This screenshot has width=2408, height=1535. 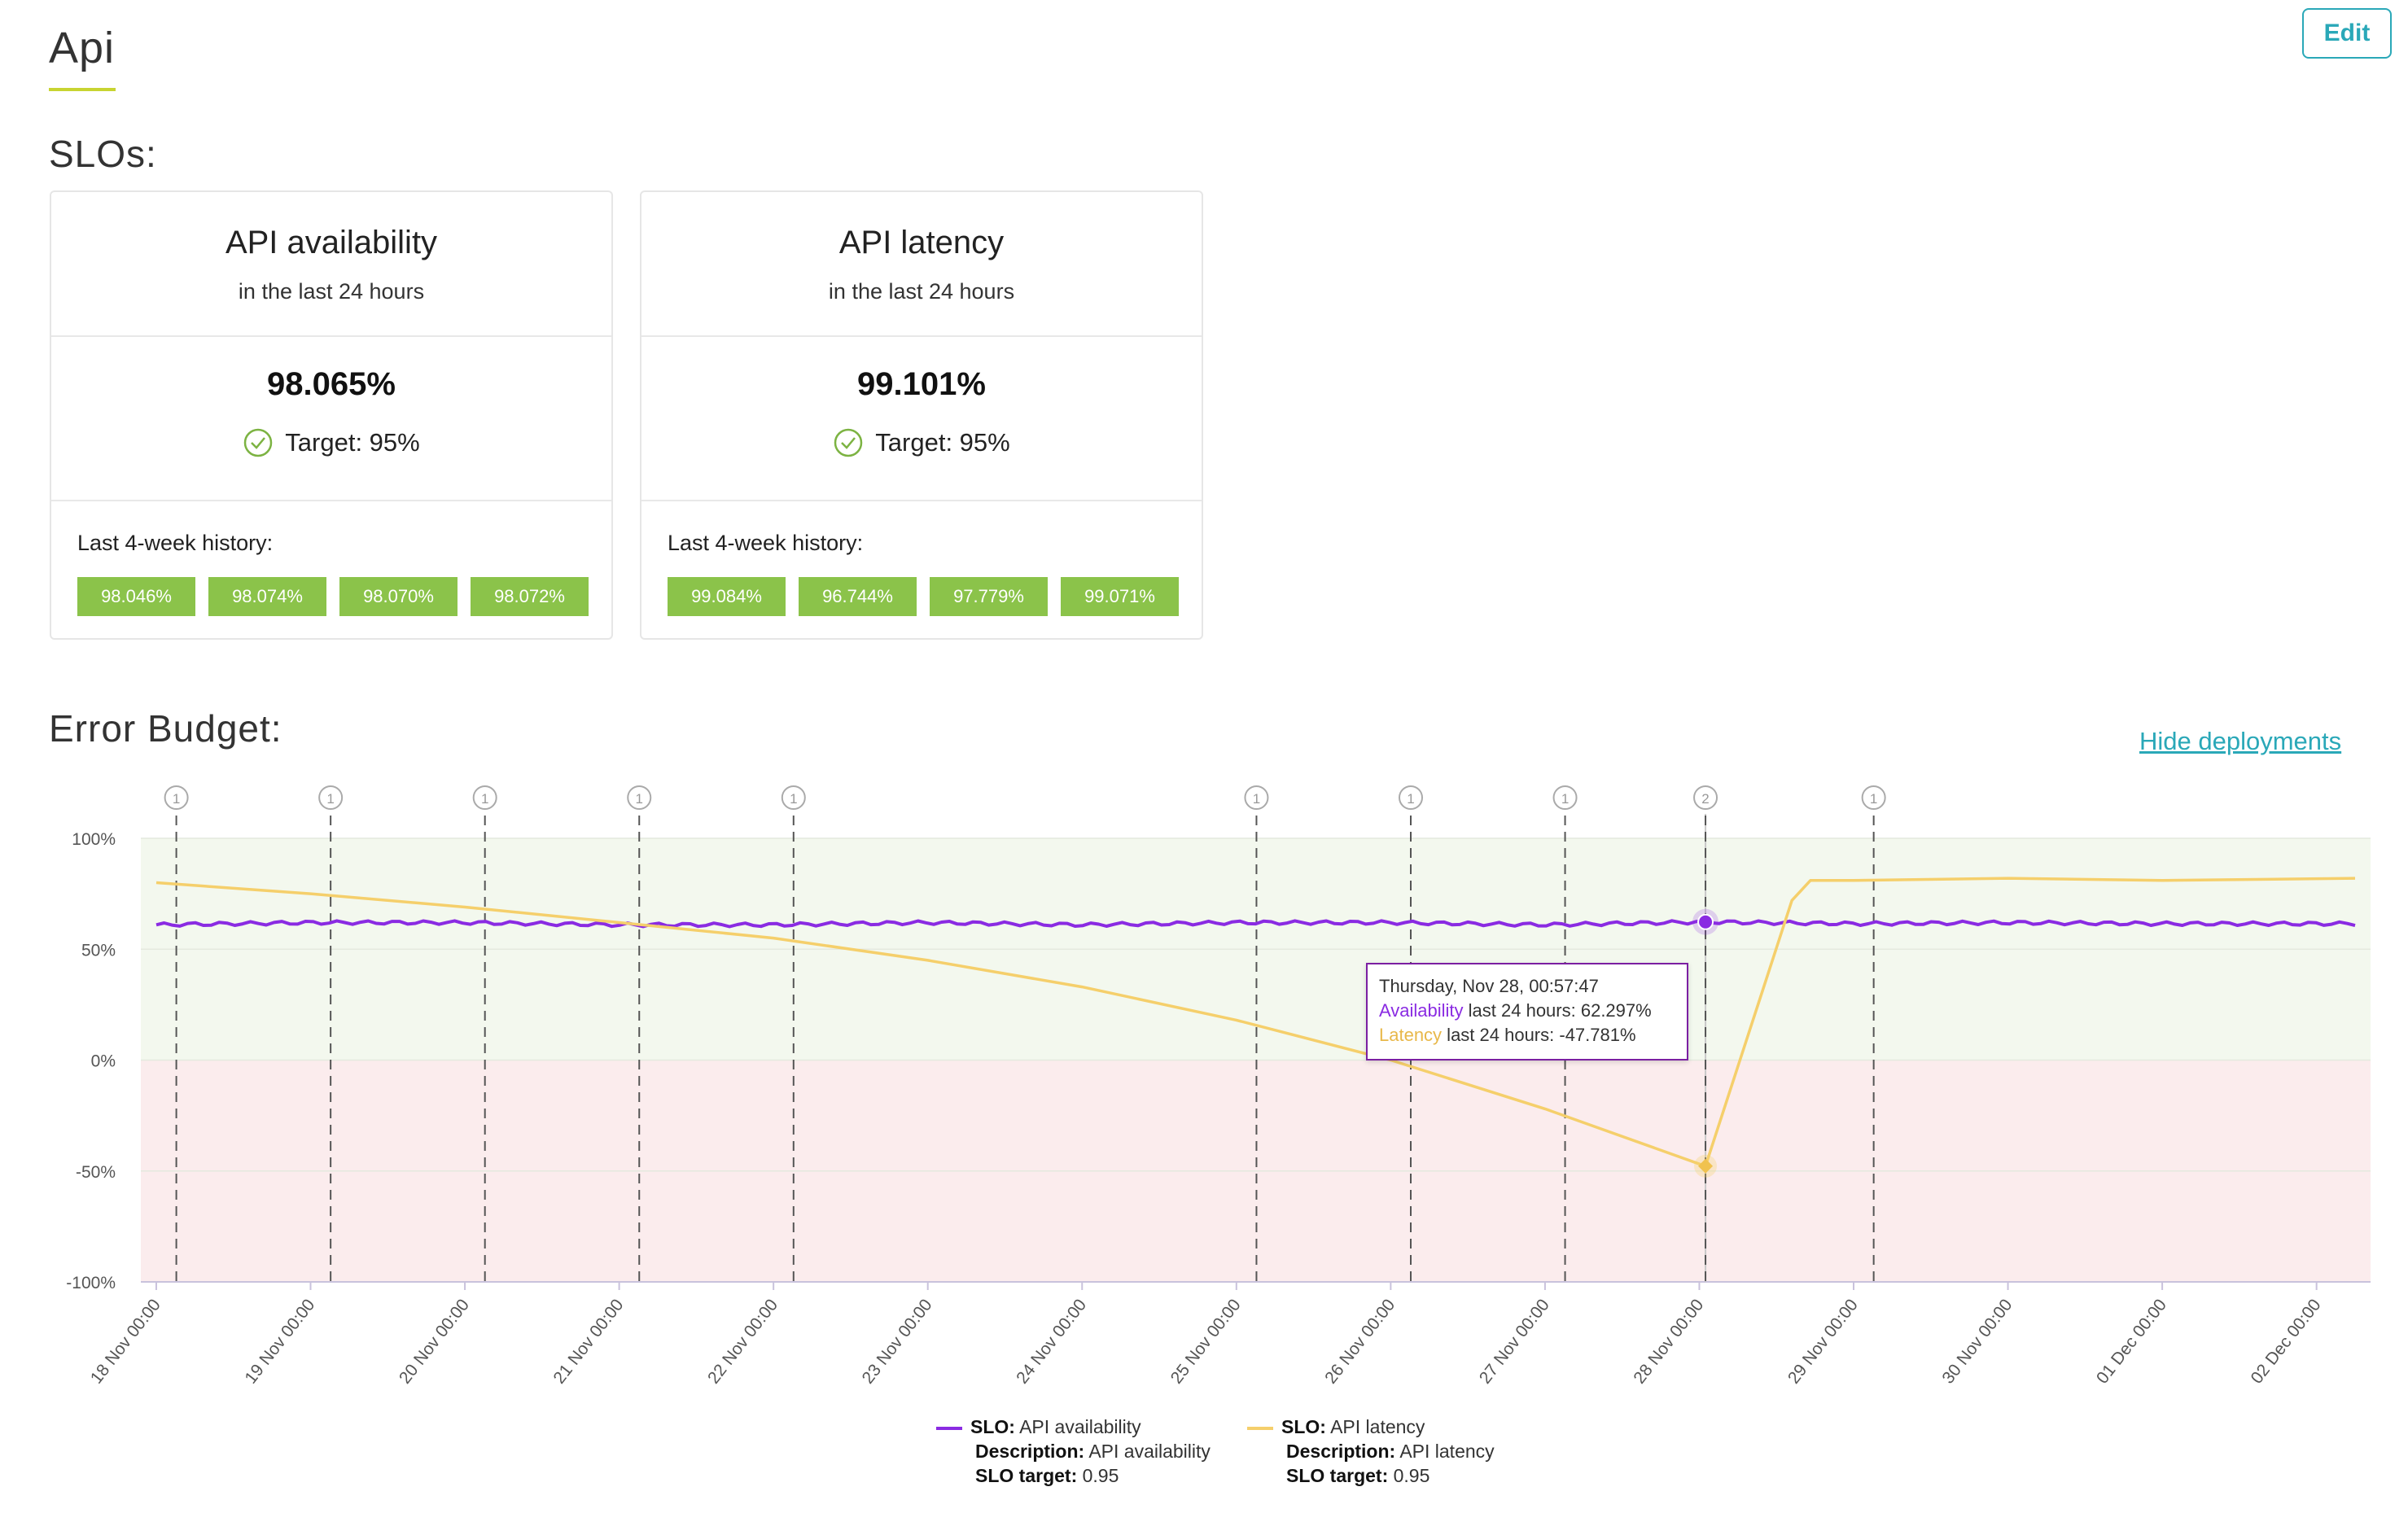 I want to click on tooltip-latency-name: Latency, so click(x=1411, y=1035).